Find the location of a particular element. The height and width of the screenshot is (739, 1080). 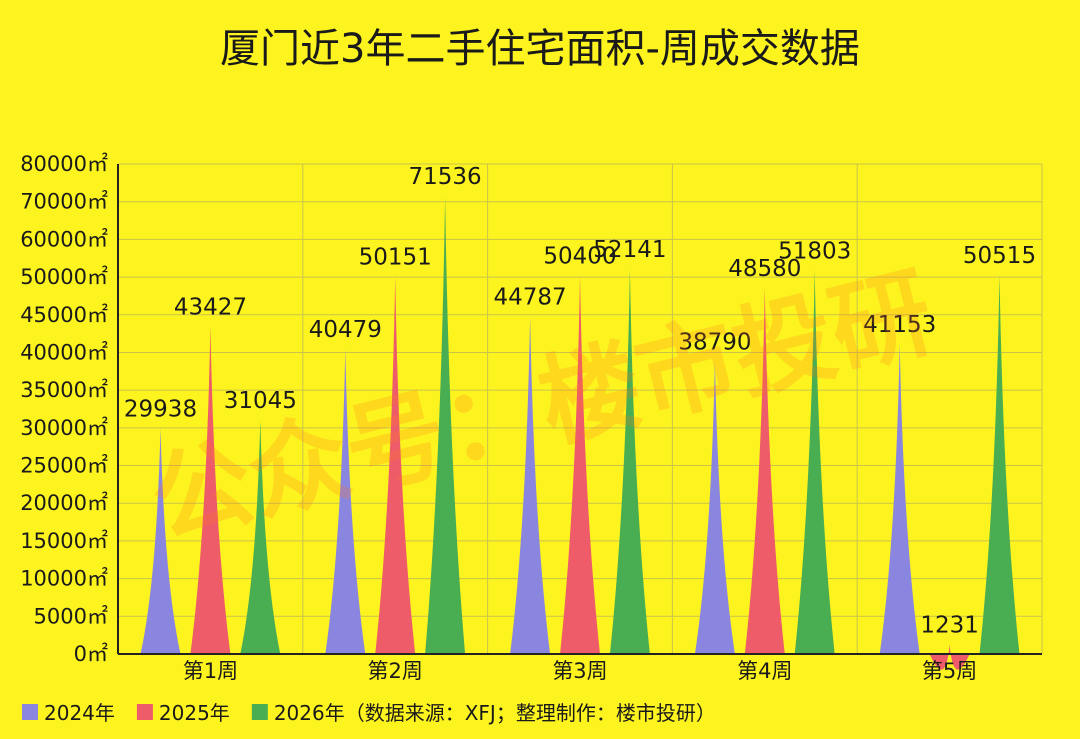

data-label: 41153 is located at coordinates (899, 325).